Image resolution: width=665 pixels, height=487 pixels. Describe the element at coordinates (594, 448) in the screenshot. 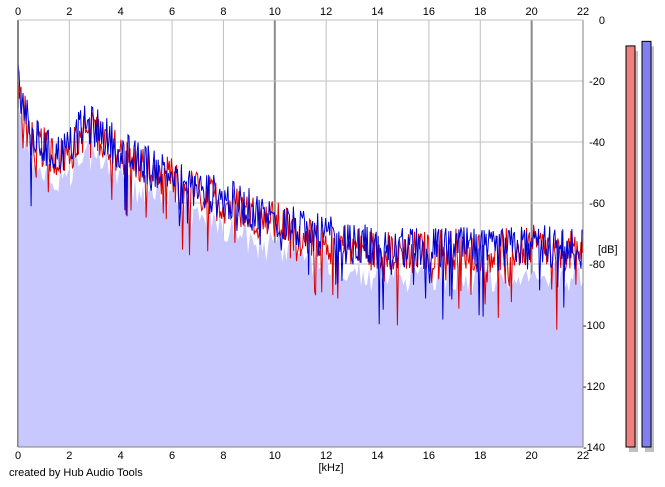

I see `y-tick-label: -140` at that location.